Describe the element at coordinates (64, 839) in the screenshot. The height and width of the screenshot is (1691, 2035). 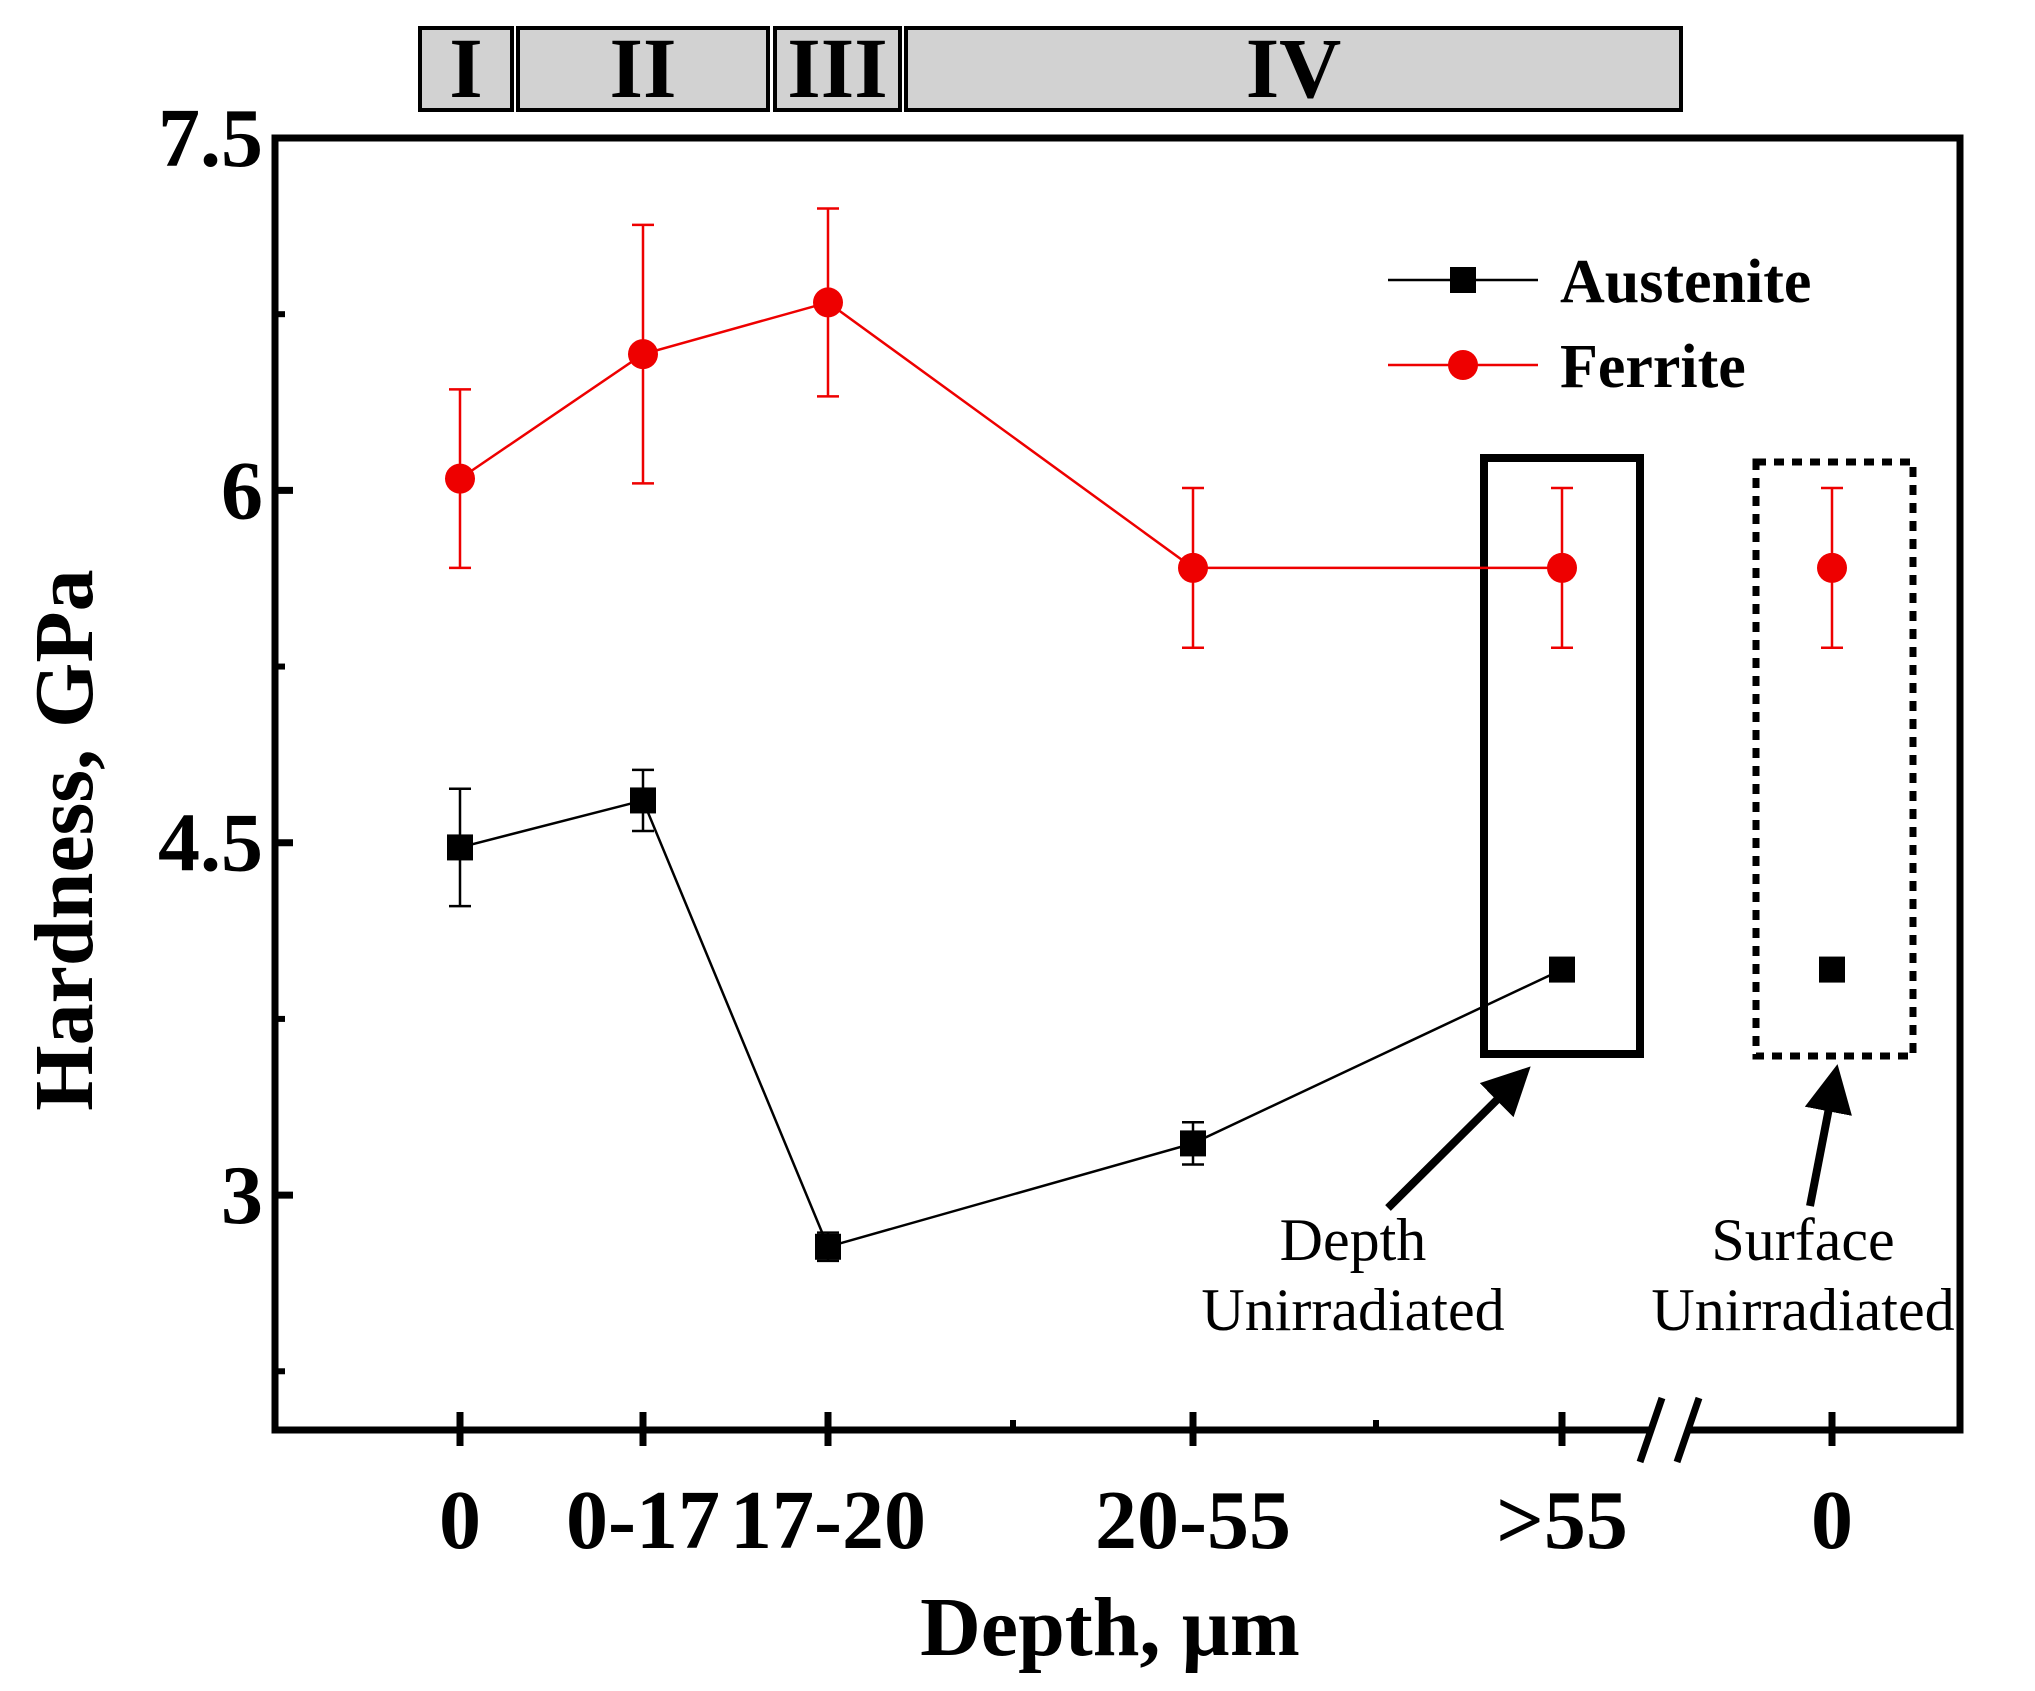
I see `y-axis-title: Hardness, GPa` at that location.